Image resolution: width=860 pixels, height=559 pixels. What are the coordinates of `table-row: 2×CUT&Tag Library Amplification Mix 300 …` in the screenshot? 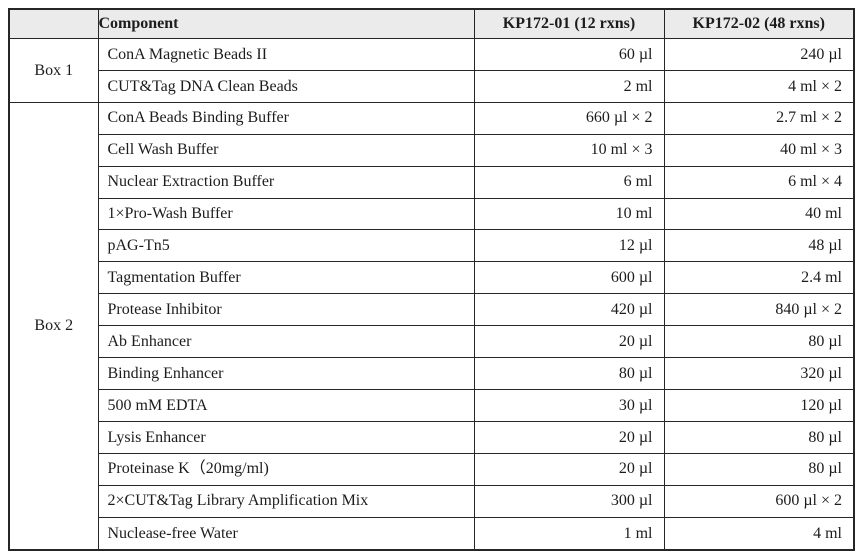 It's located at (432, 501).